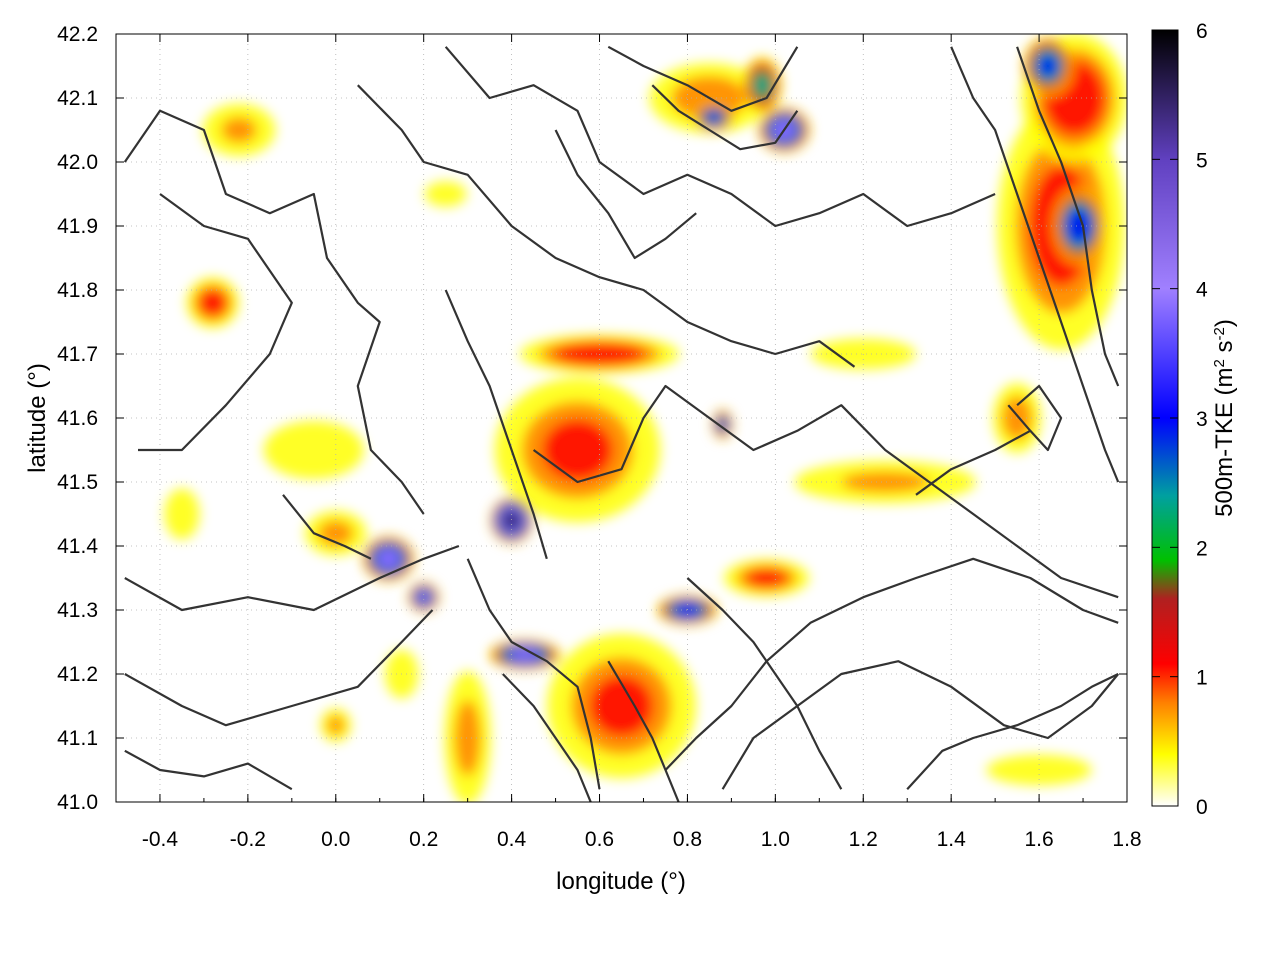 Image resolution: width=1280 pixels, height=960 pixels. What do you see at coordinates (1219, 363) in the screenshot?
I see `colorbar-label-sup1: 2` at bounding box center [1219, 363].